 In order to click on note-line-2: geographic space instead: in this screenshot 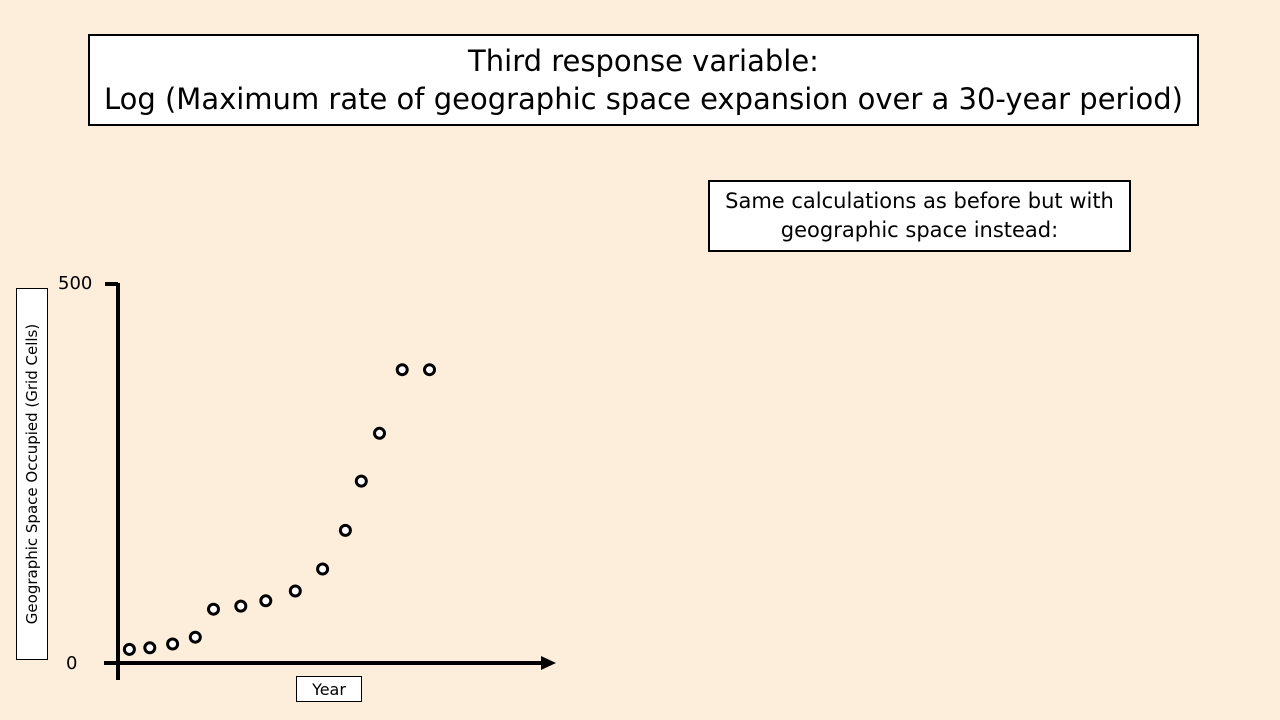, I will do `click(919, 230)`.